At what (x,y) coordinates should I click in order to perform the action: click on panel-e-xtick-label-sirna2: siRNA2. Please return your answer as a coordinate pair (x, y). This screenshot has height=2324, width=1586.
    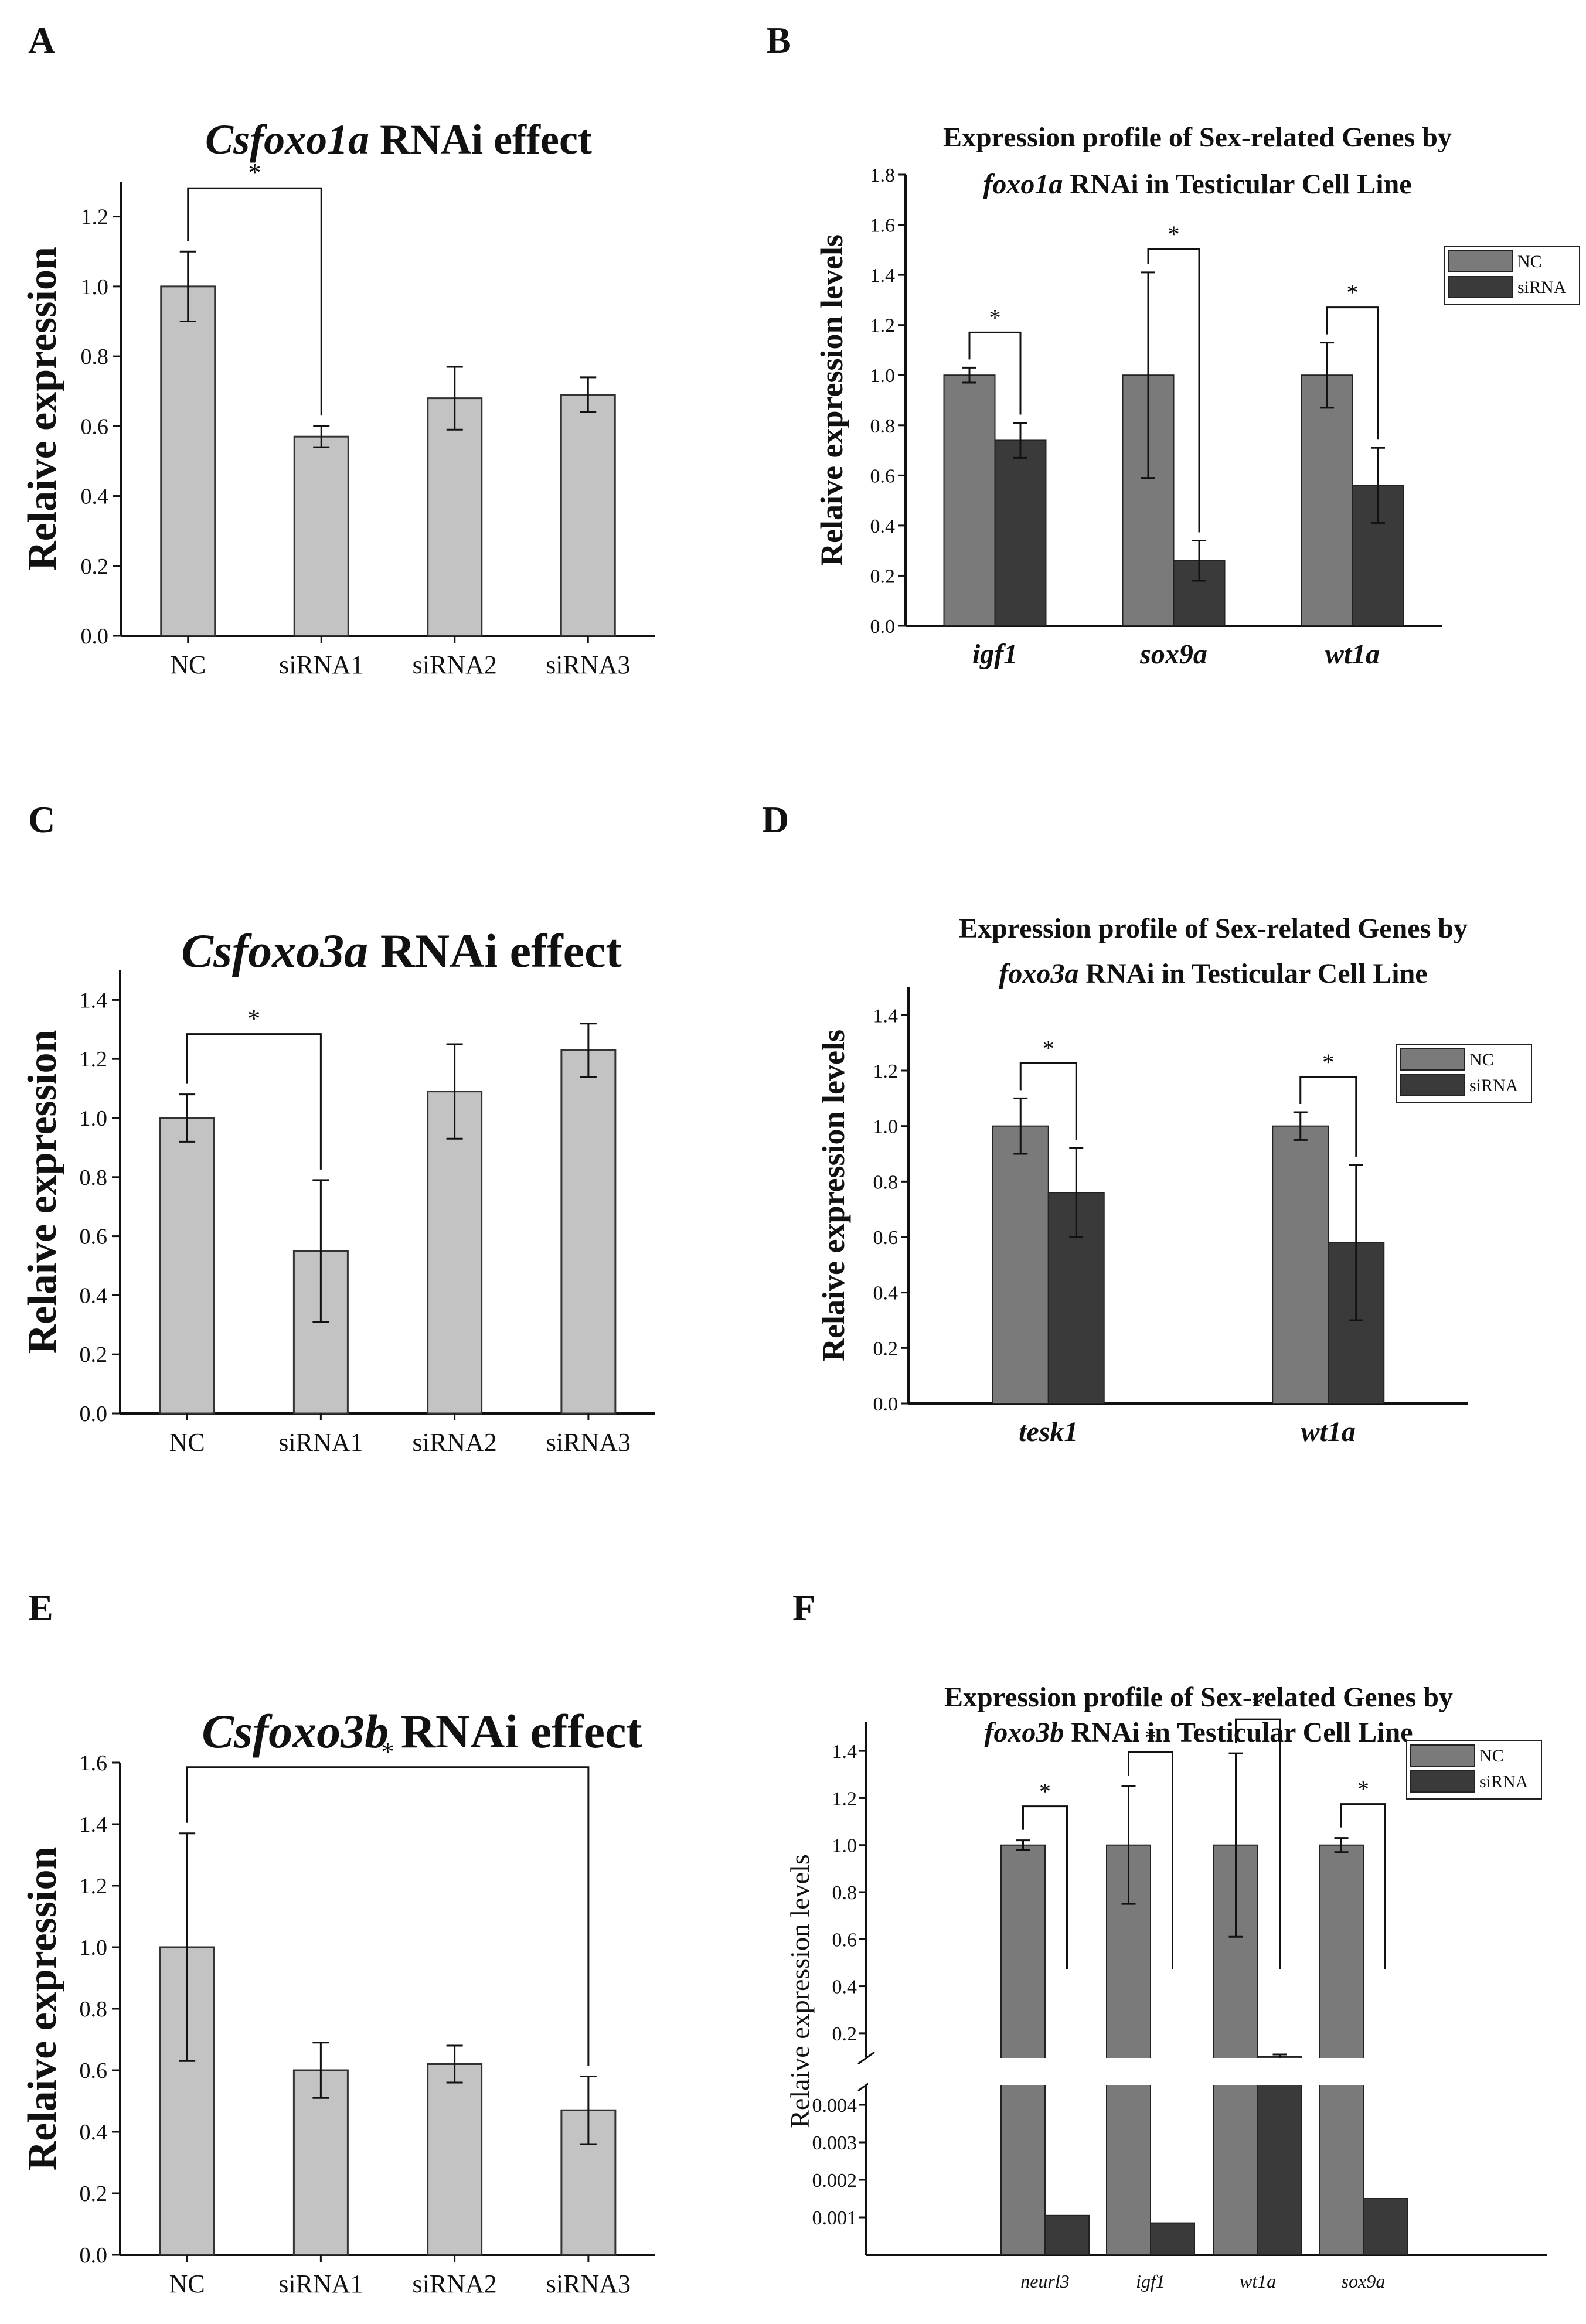
    Looking at the image, I should click on (455, 2284).